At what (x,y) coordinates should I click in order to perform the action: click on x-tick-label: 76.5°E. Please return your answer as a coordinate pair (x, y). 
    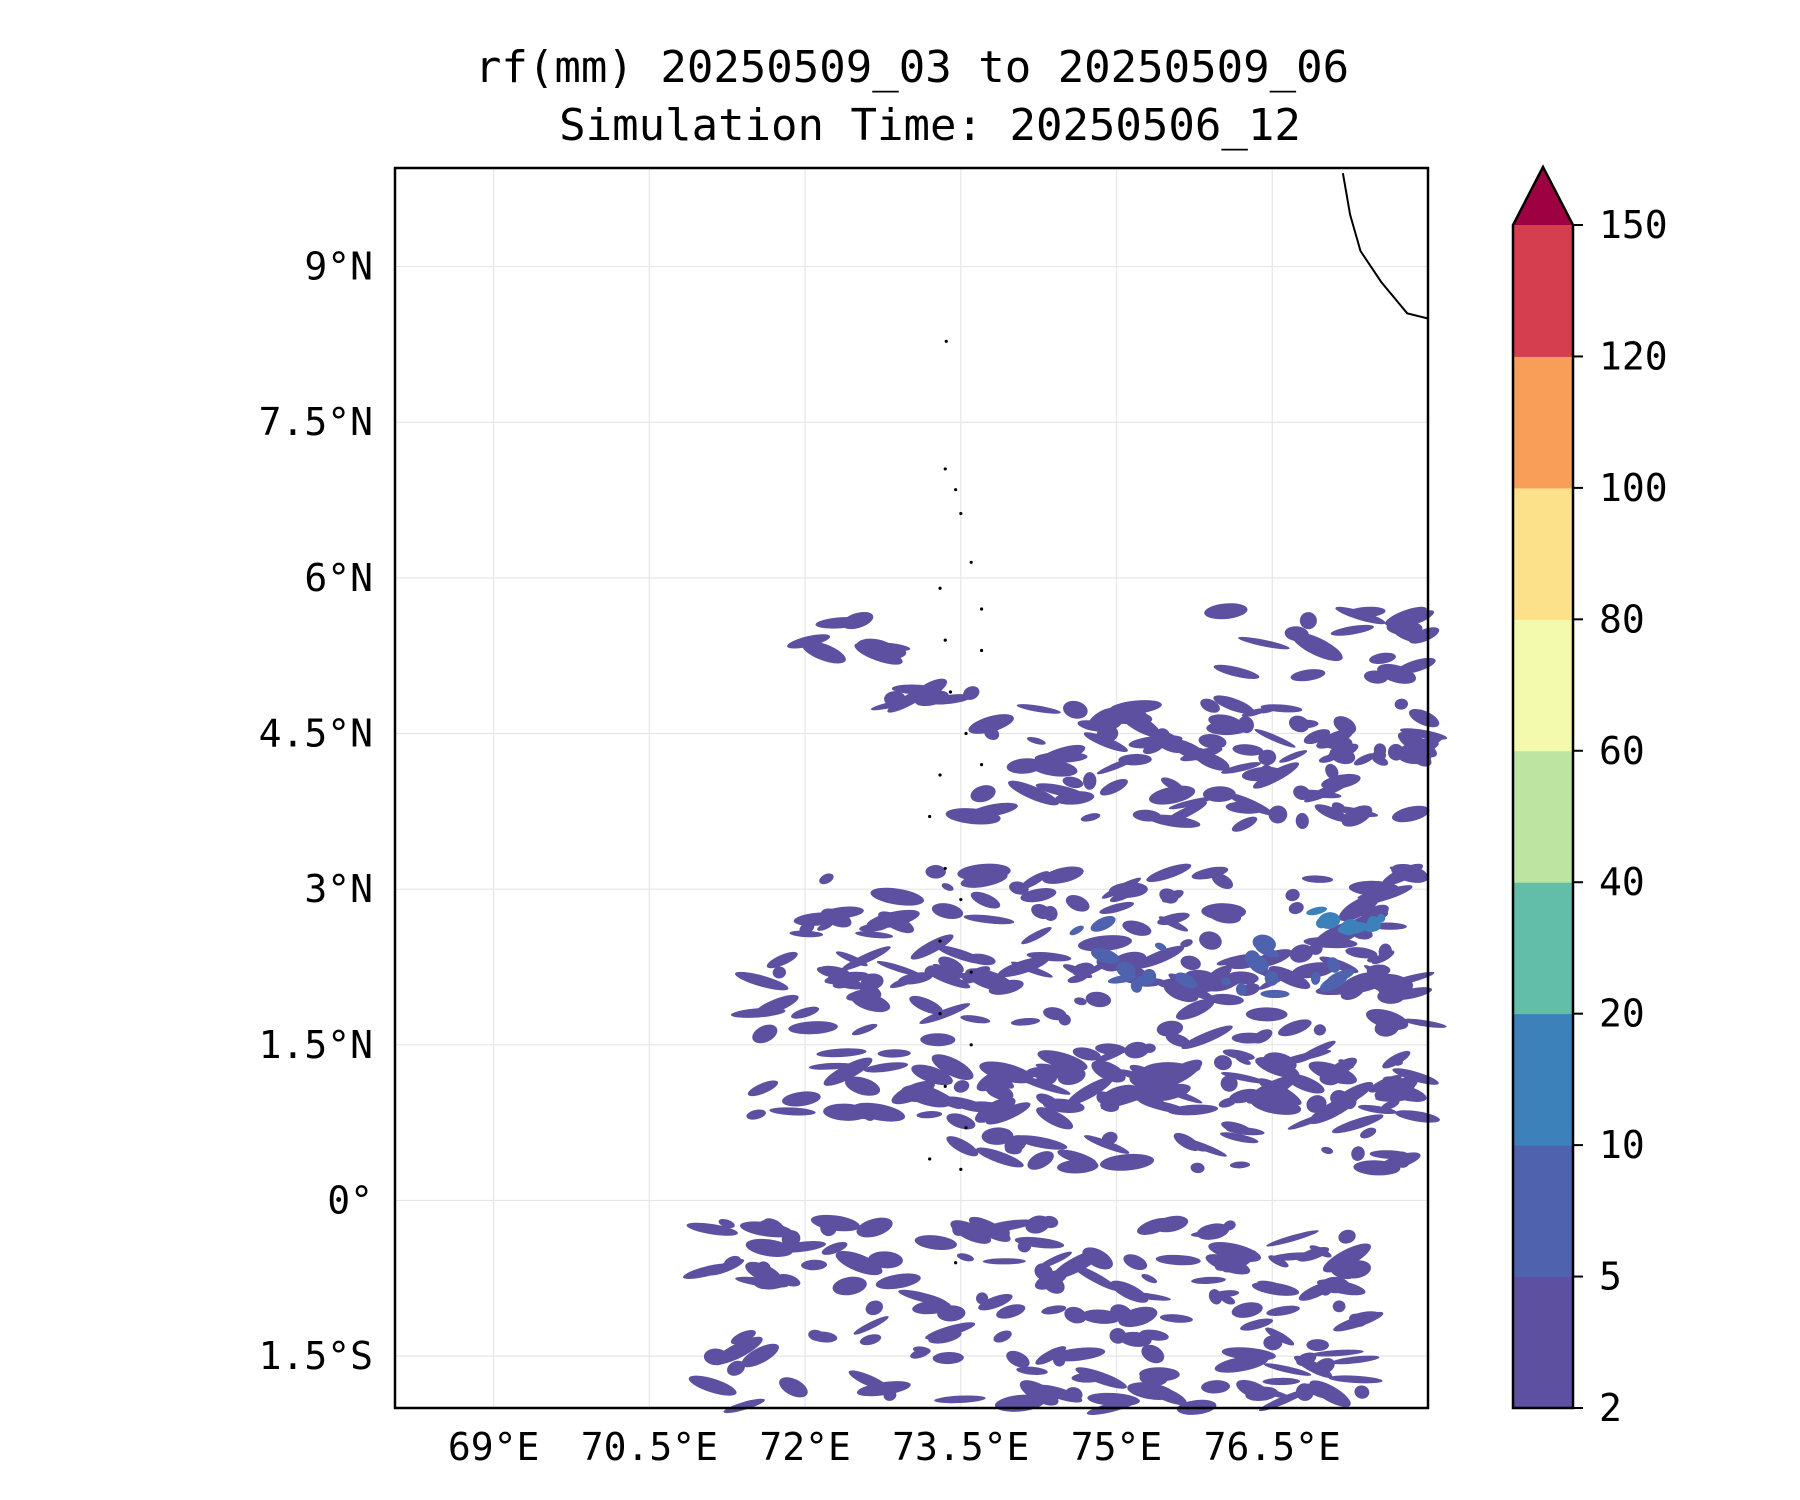
    Looking at the image, I should click on (1272, 1447).